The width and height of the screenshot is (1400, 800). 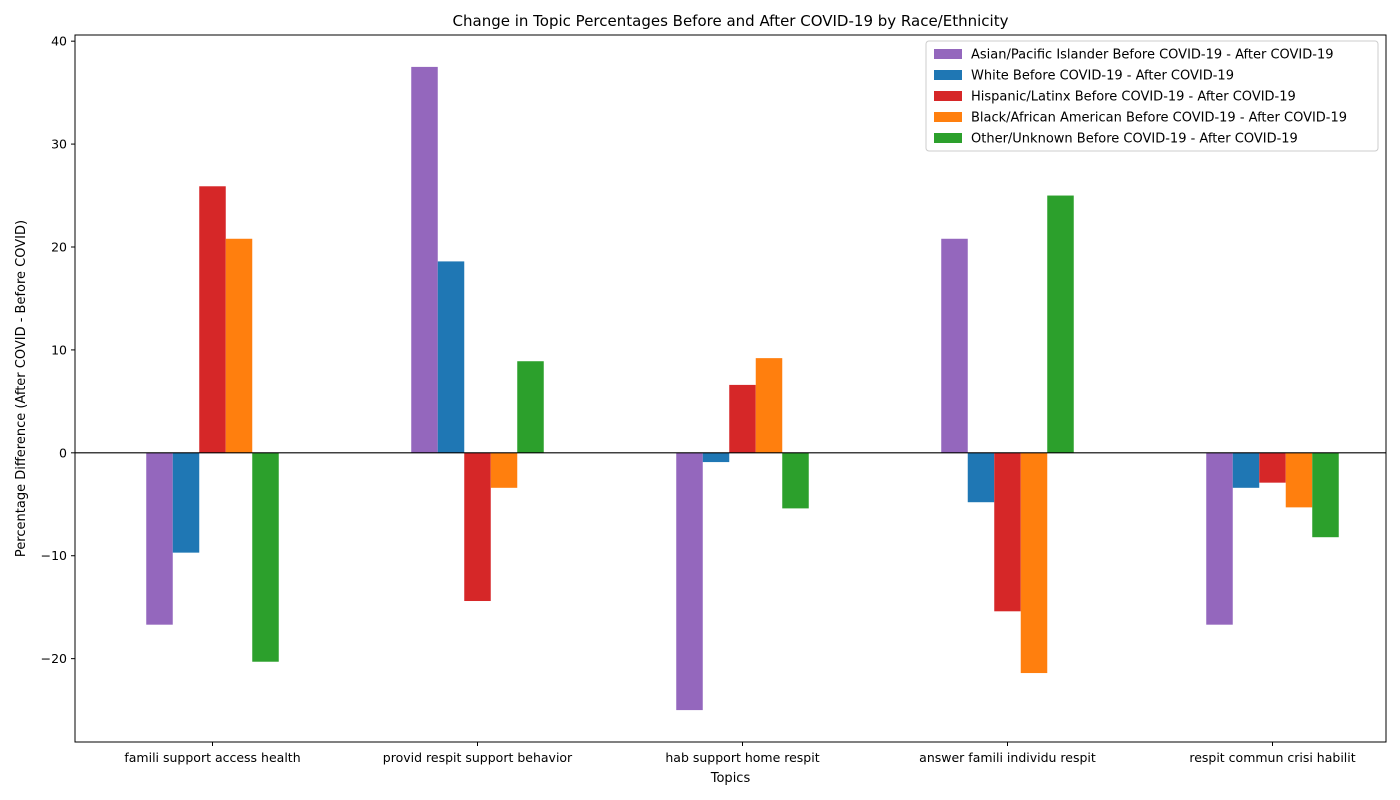 What do you see at coordinates (59, 41) in the screenshot?
I see `y-tick-label: 40` at bounding box center [59, 41].